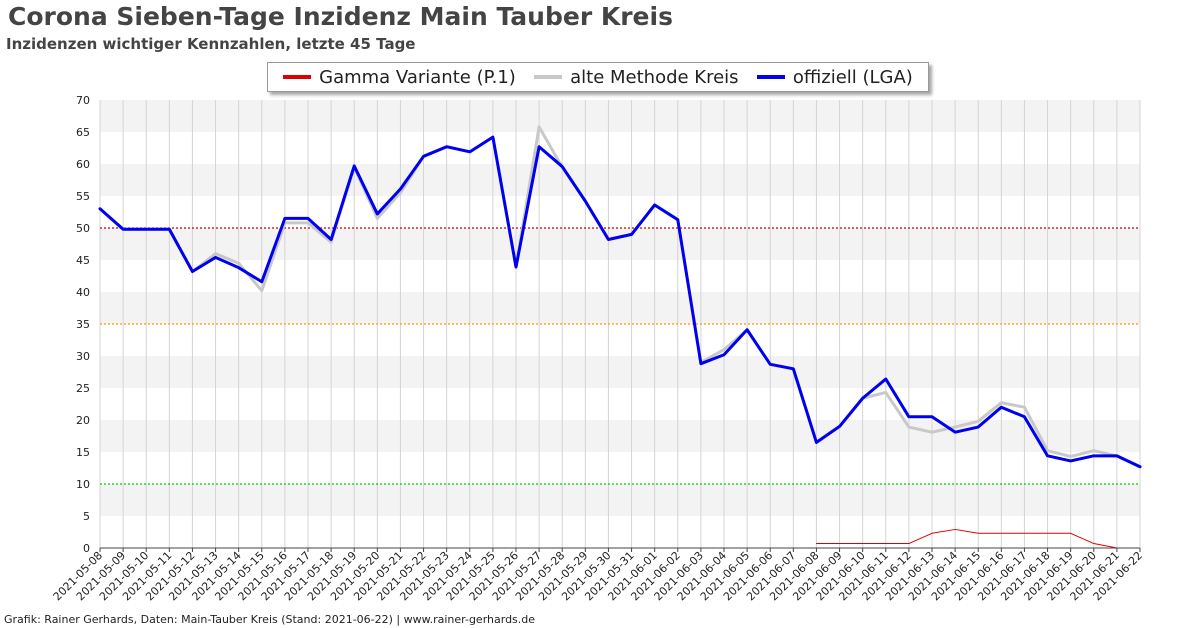 The image size is (1200, 628). Describe the element at coordinates (620, 549) in the screenshot. I see `axes` at that location.